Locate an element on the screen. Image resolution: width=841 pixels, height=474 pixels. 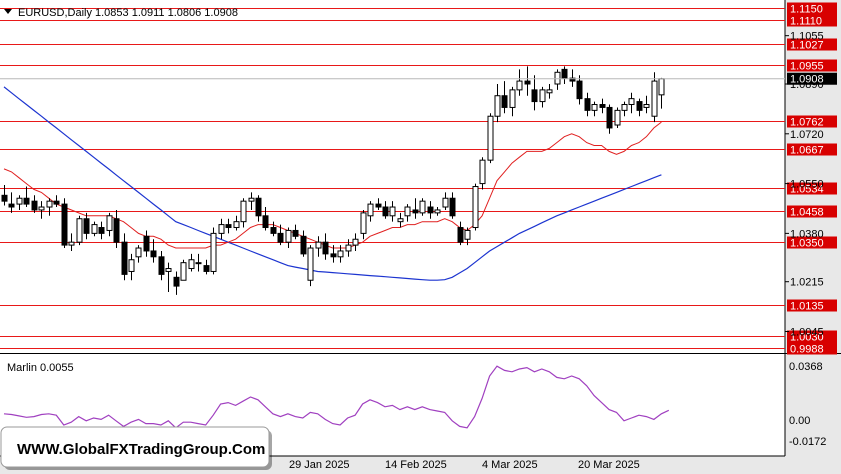
indicator-title: Marlin 0.0055 is located at coordinates (40, 368).